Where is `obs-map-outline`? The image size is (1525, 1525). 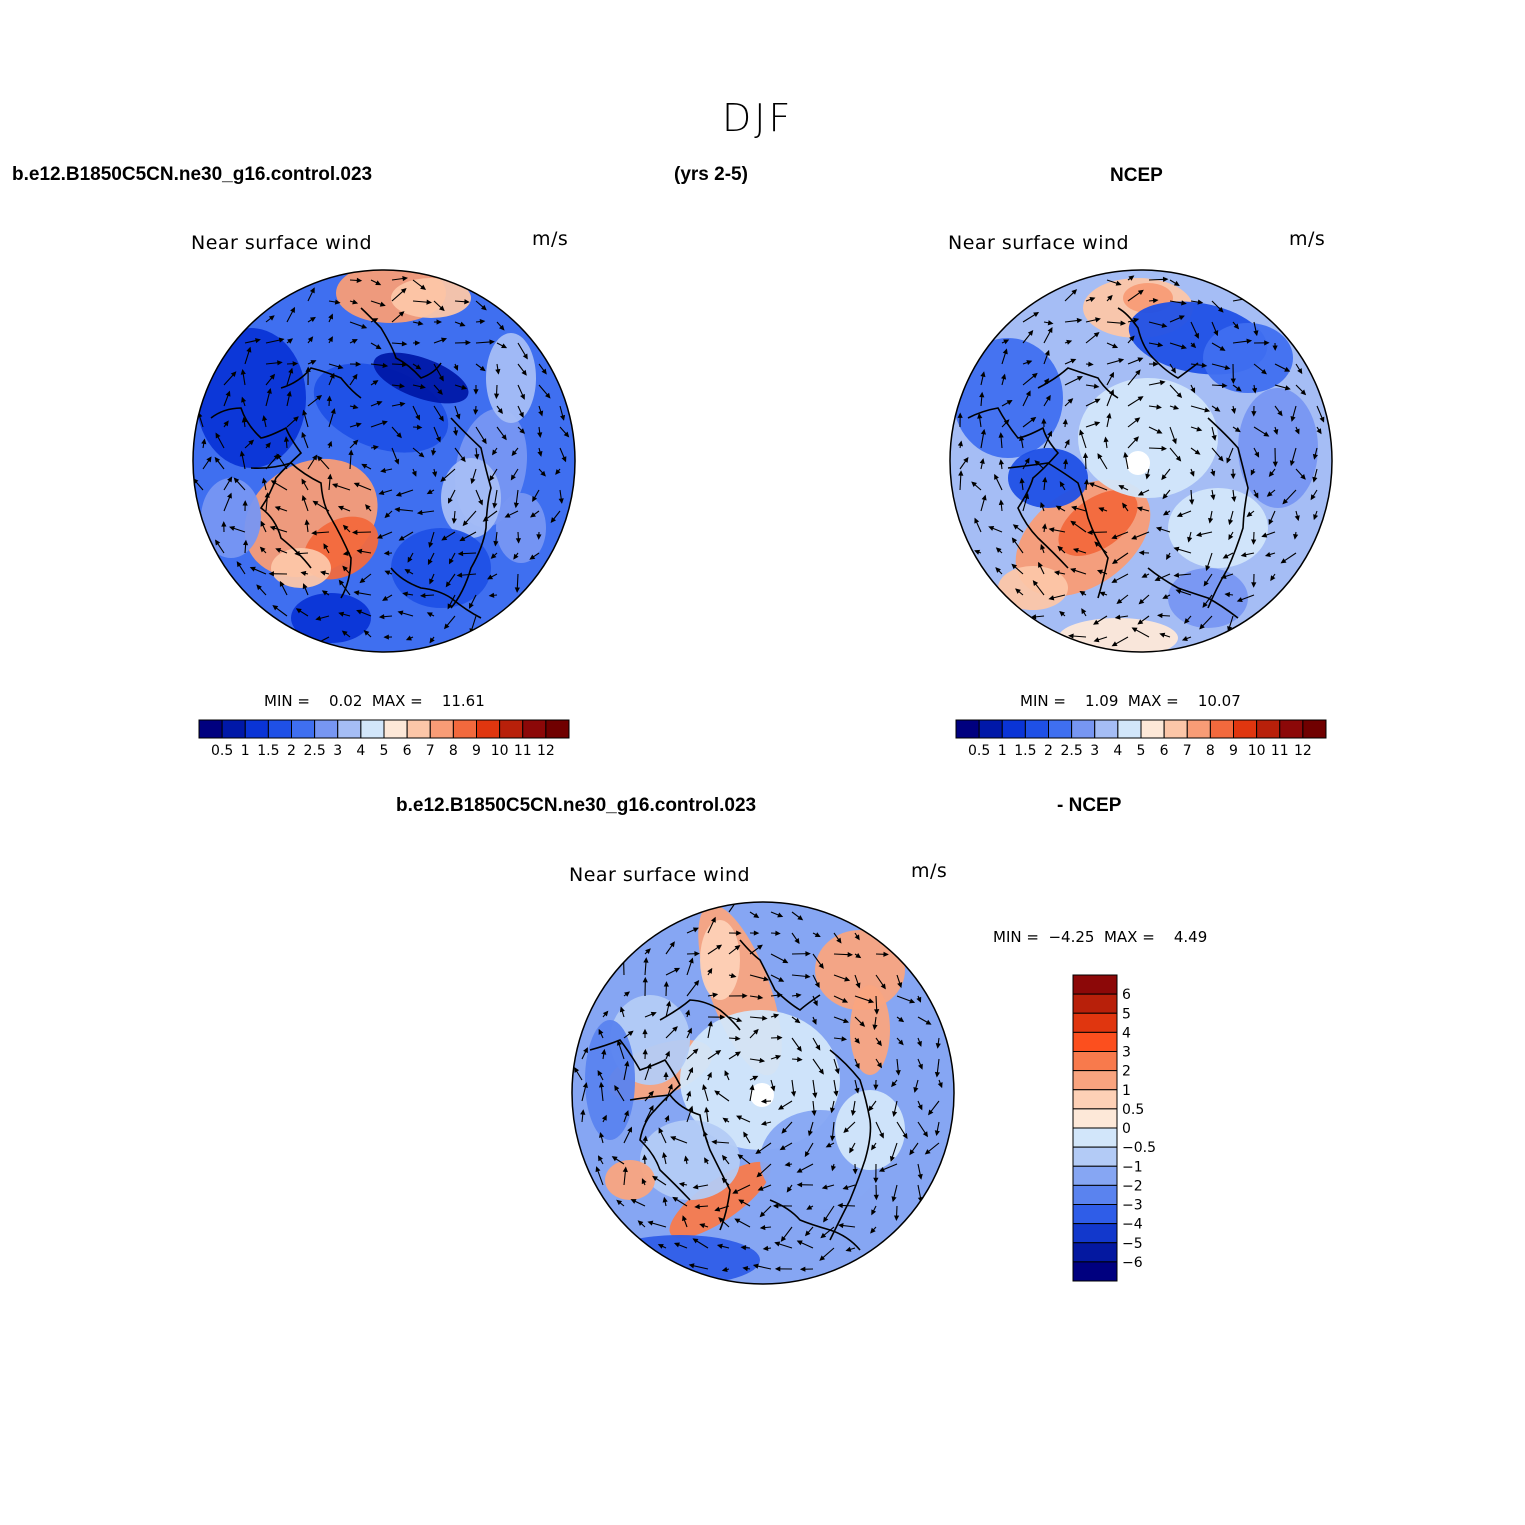 obs-map-outline is located at coordinates (1141, 461).